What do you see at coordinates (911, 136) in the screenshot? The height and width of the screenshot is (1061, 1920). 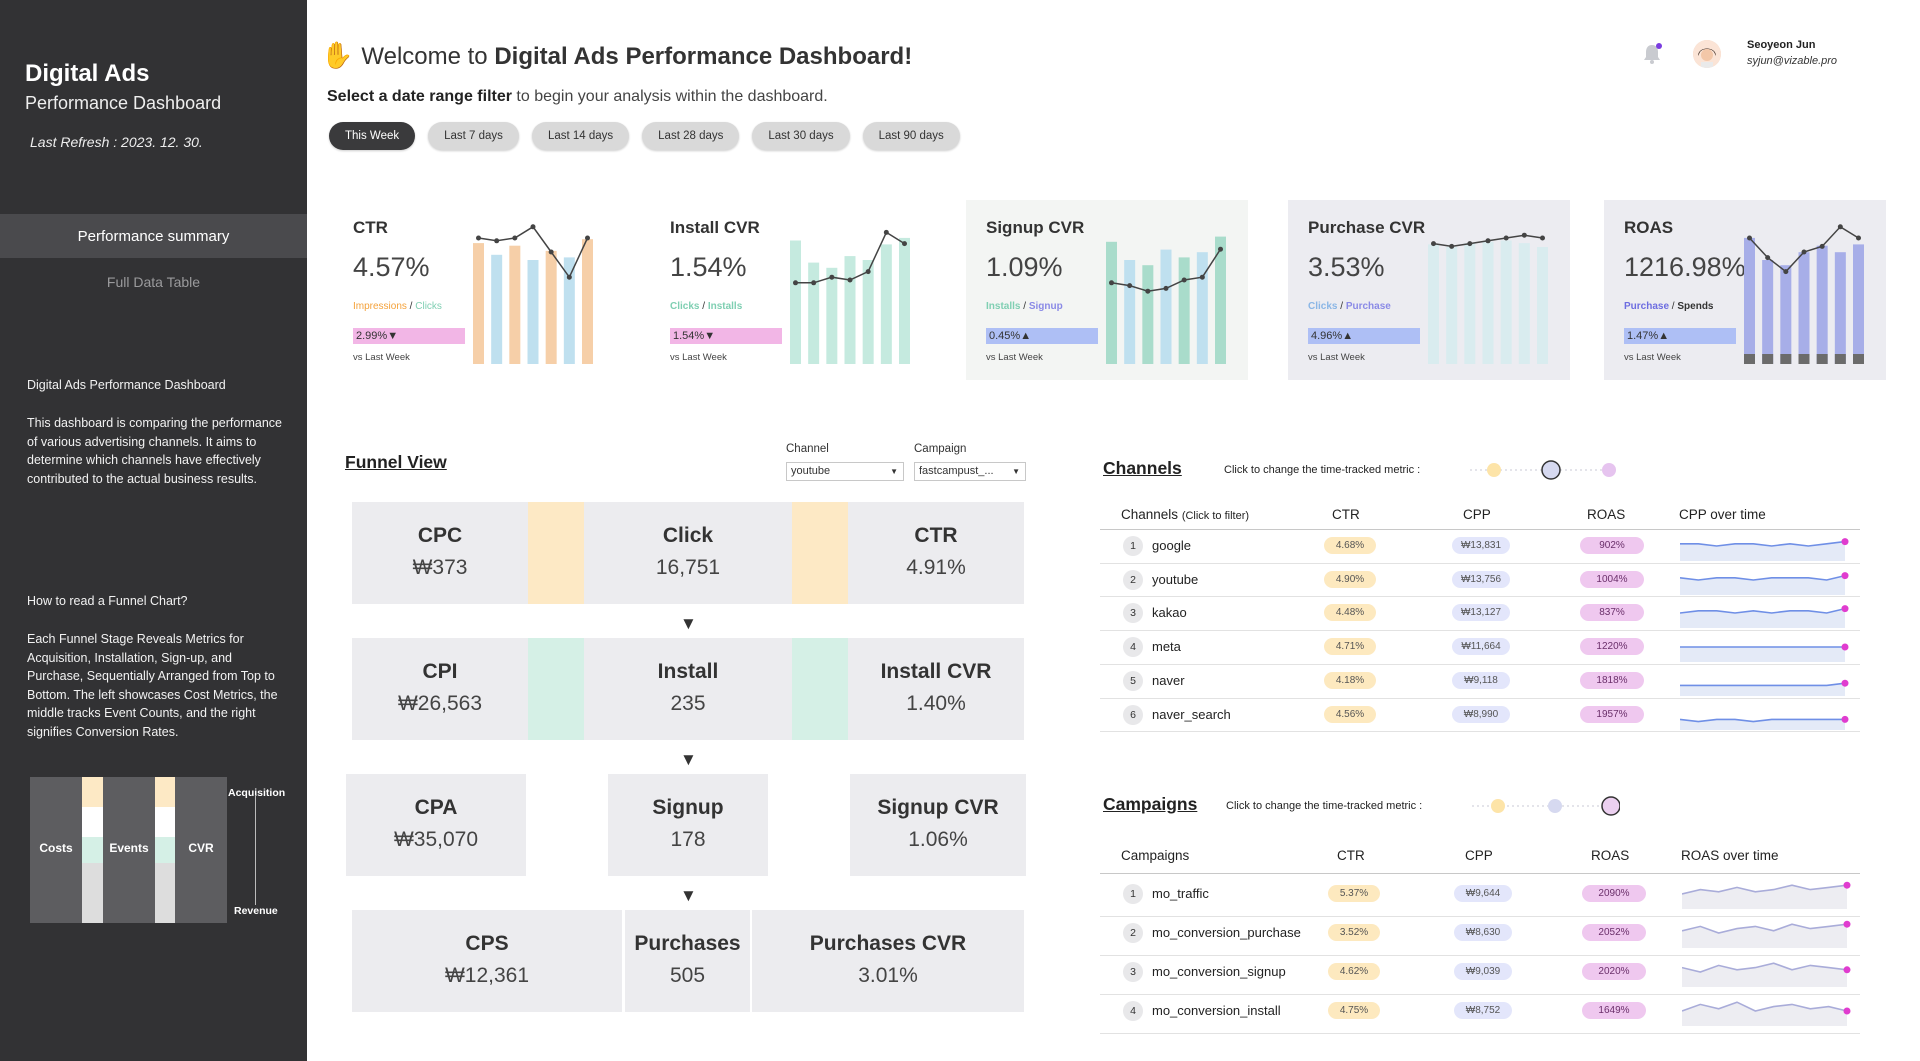 I see `filter-last-90-days: Last 90 days` at bounding box center [911, 136].